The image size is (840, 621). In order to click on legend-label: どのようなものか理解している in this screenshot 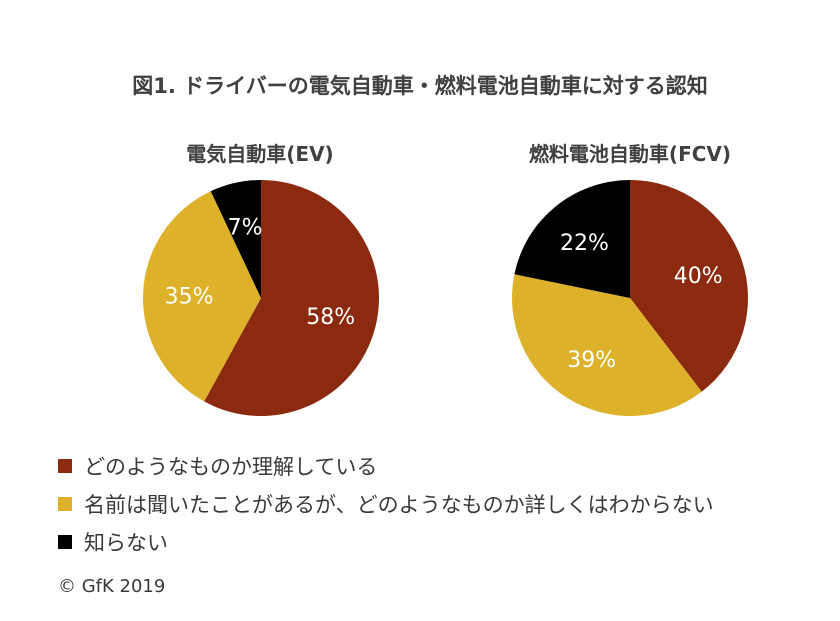, I will do `click(231, 467)`.